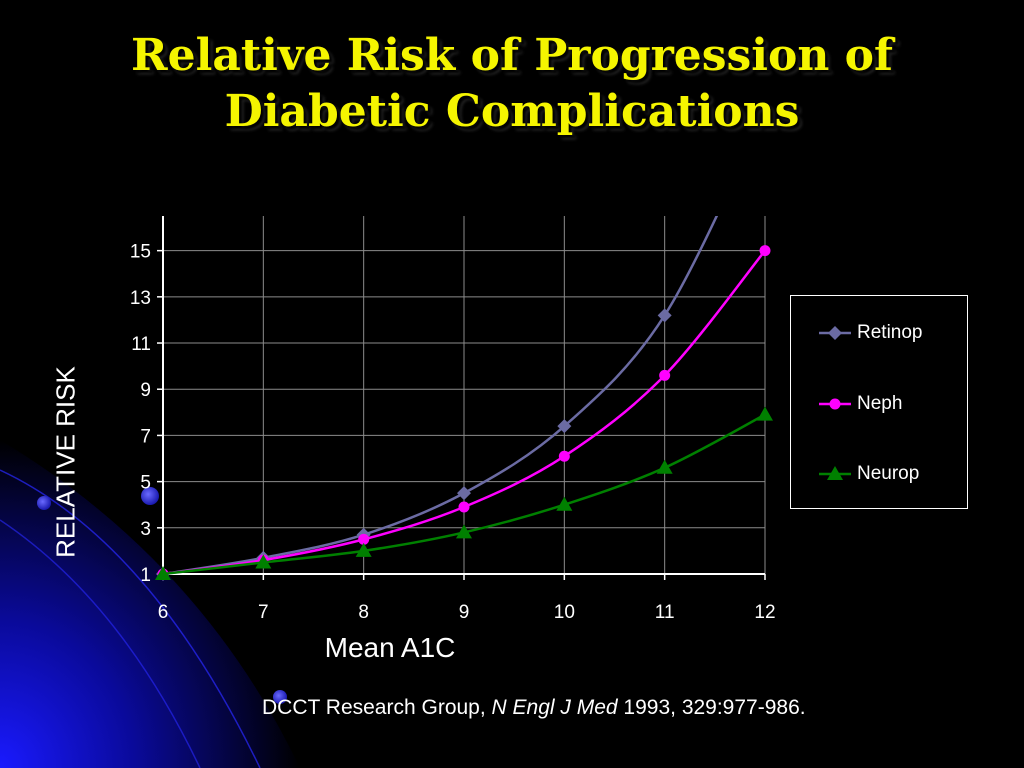  What do you see at coordinates (512, 111) in the screenshot?
I see `title-line-2: Diabetic Complications` at bounding box center [512, 111].